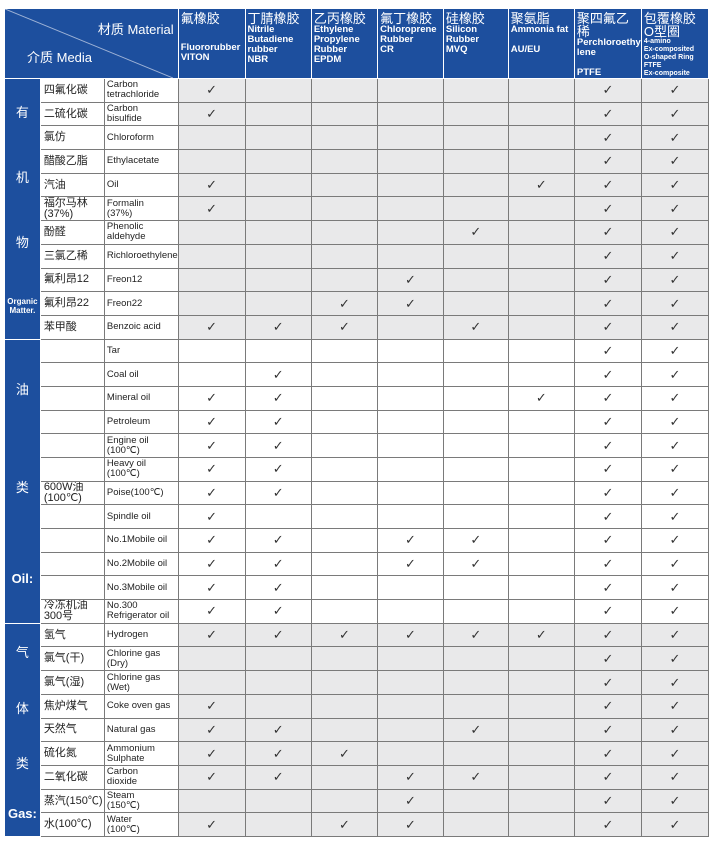  Describe the element at coordinates (411, 44) in the screenshot. I see `material-header-cell: 氟丁橡胶 Chloroprene Rubber CR` at that location.